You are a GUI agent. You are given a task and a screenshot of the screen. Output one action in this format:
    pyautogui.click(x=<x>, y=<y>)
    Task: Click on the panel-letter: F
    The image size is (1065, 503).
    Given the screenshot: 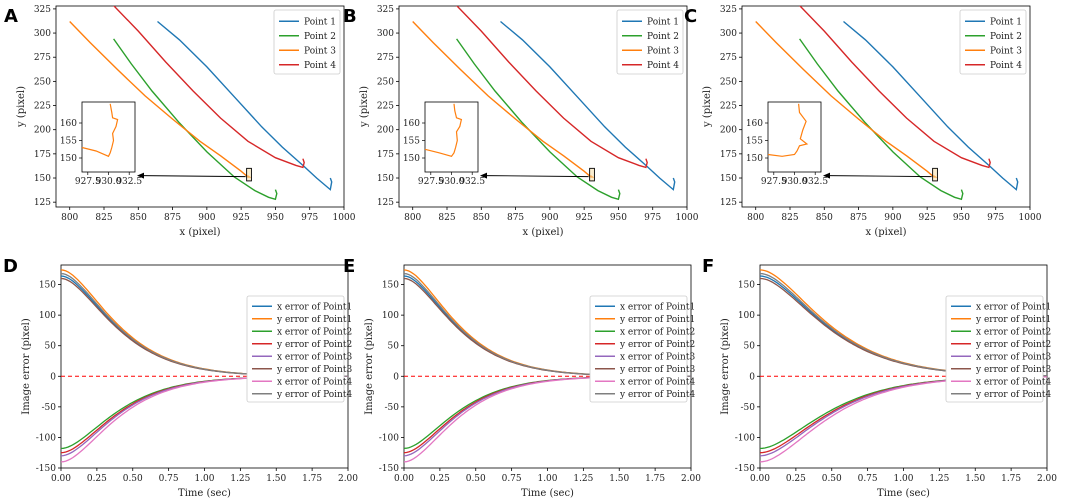 What is the action you would take?
    pyautogui.click(x=708, y=266)
    